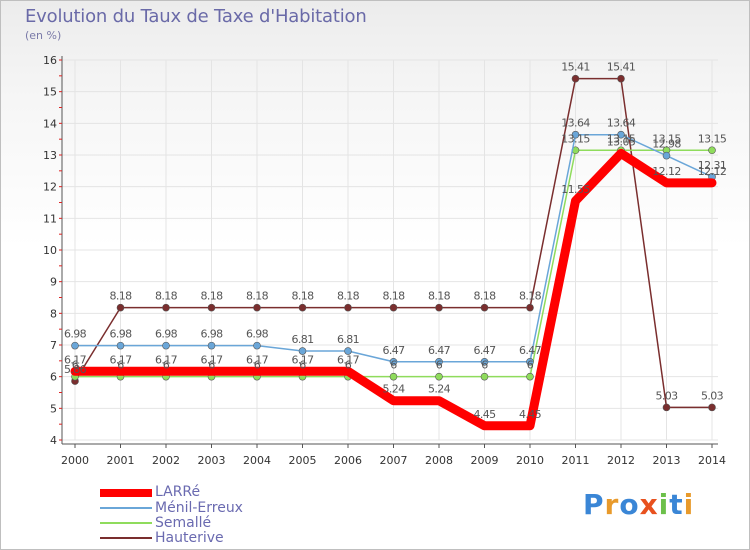  Describe the element at coordinates (126, 493) in the screenshot. I see `legend-swatch-larre` at that location.